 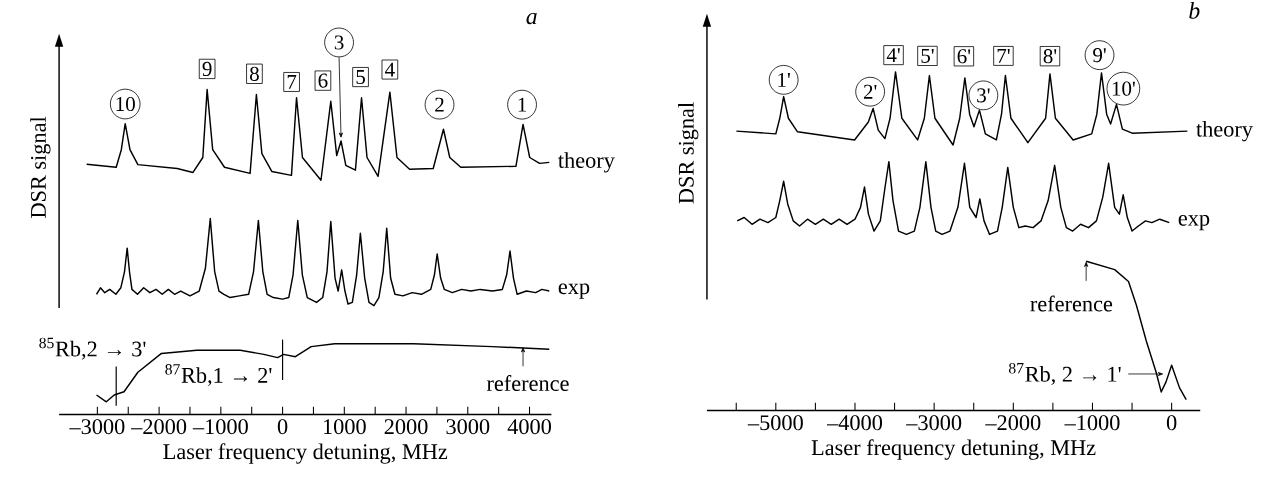 What do you see at coordinates (390, 69) in the screenshot?
I see `annotation: 4` at bounding box center [390, 69].